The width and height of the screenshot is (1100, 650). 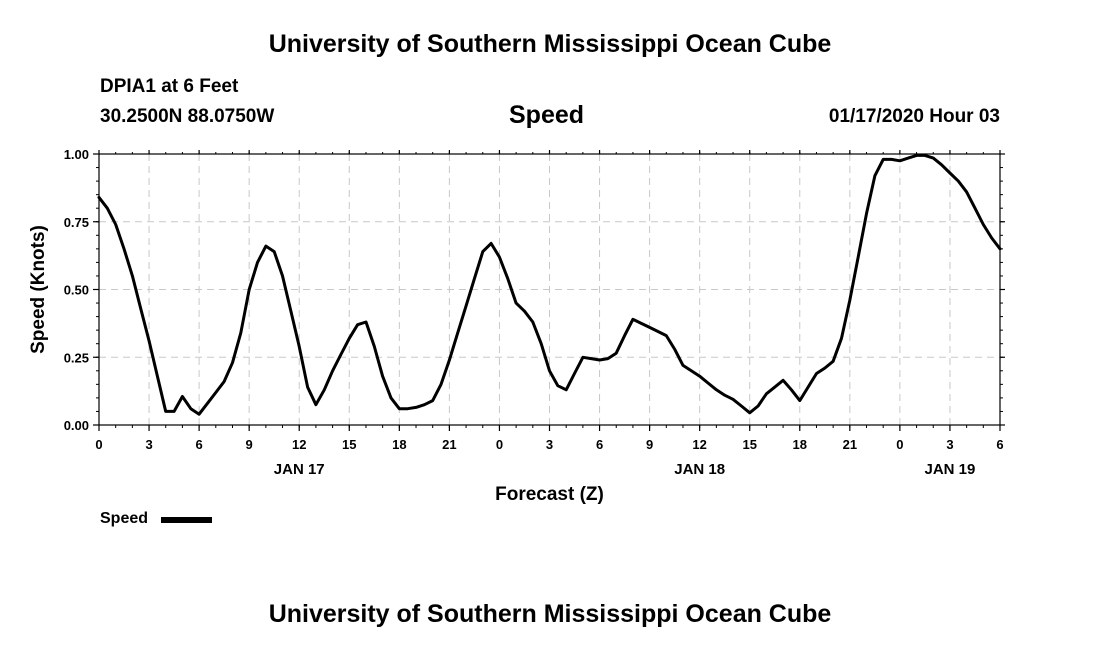 I want to click on y-tick-label: 0.25, so click(x=76, y=357).